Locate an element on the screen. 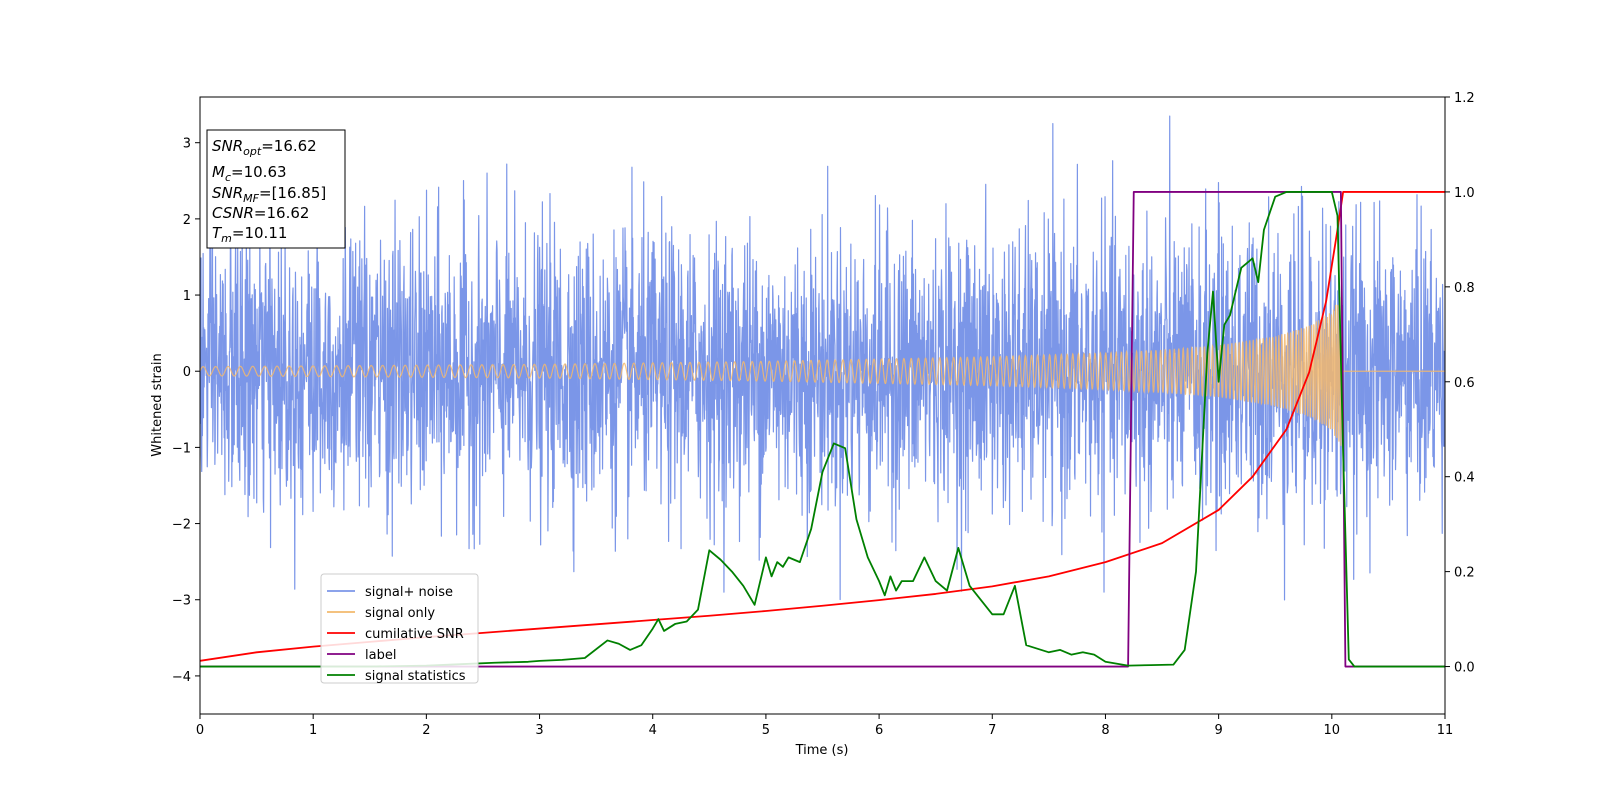 The width and height of the screenshot is (1600, 800). legend-label: signal statistics is located at coordinates (415, 676).